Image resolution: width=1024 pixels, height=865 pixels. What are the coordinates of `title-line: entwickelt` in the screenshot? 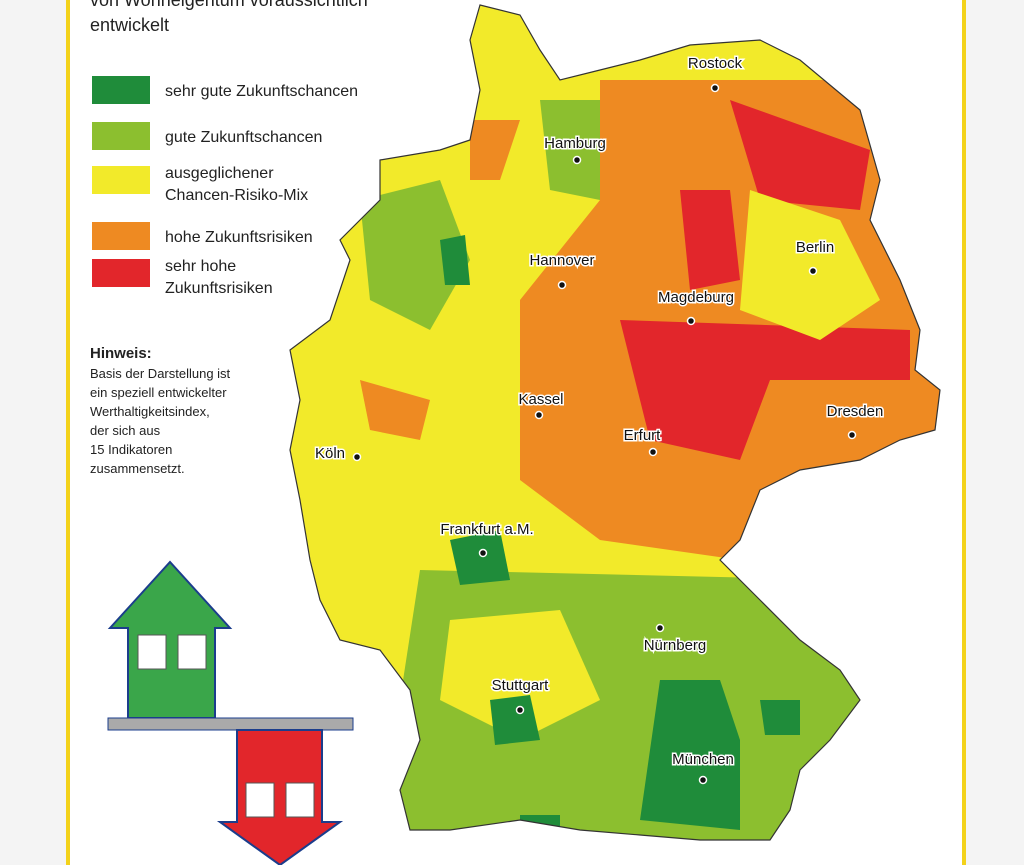 It's located at (129, 25).